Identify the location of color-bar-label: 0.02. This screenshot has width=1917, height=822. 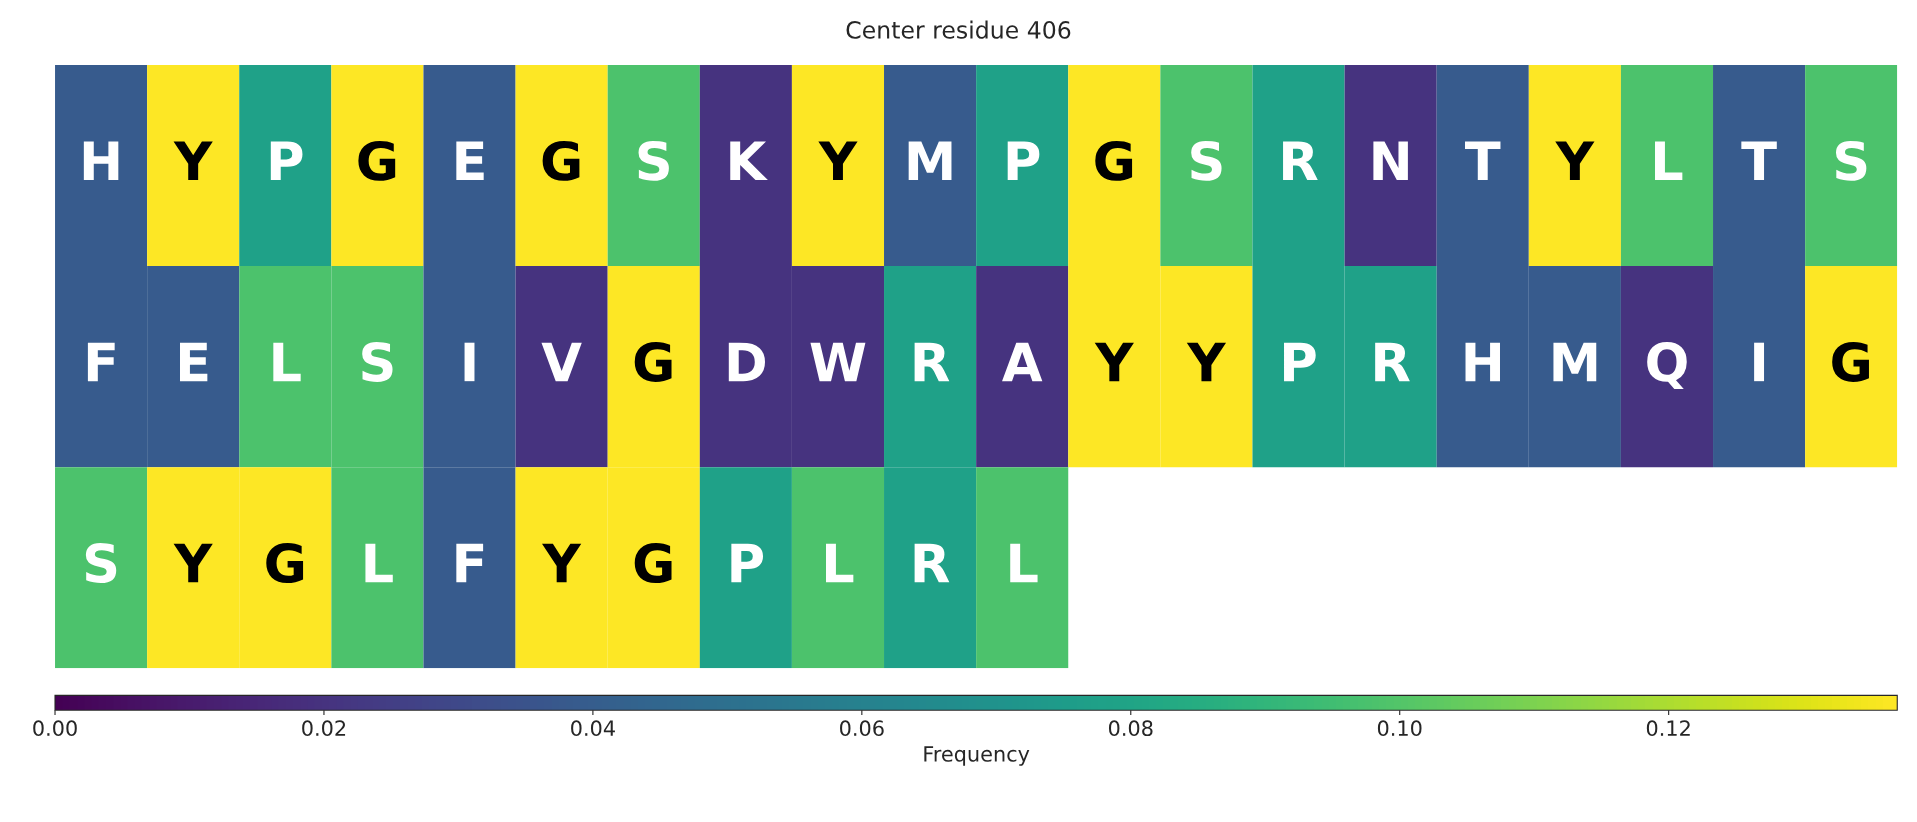
(324, 728).